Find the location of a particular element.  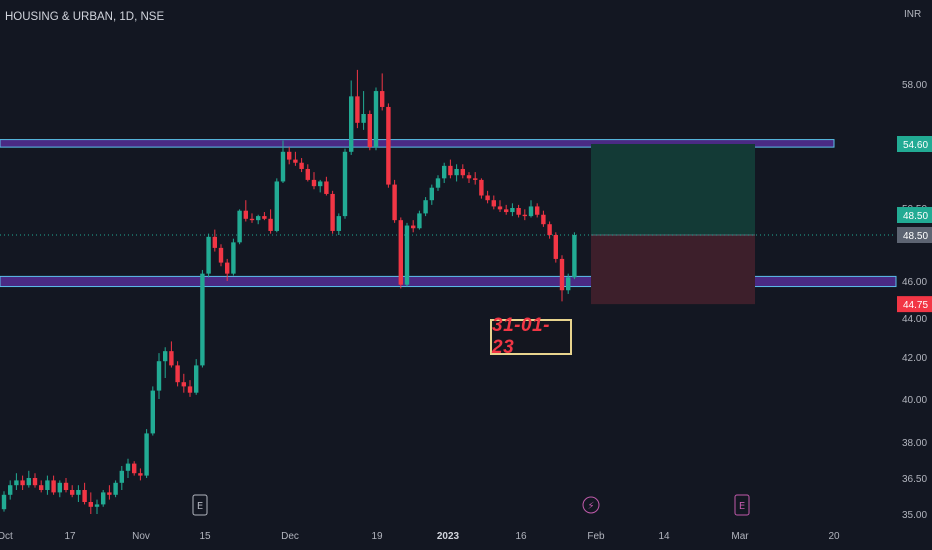

price-tick-label: 46.00 is located at coordinates (914, 282).